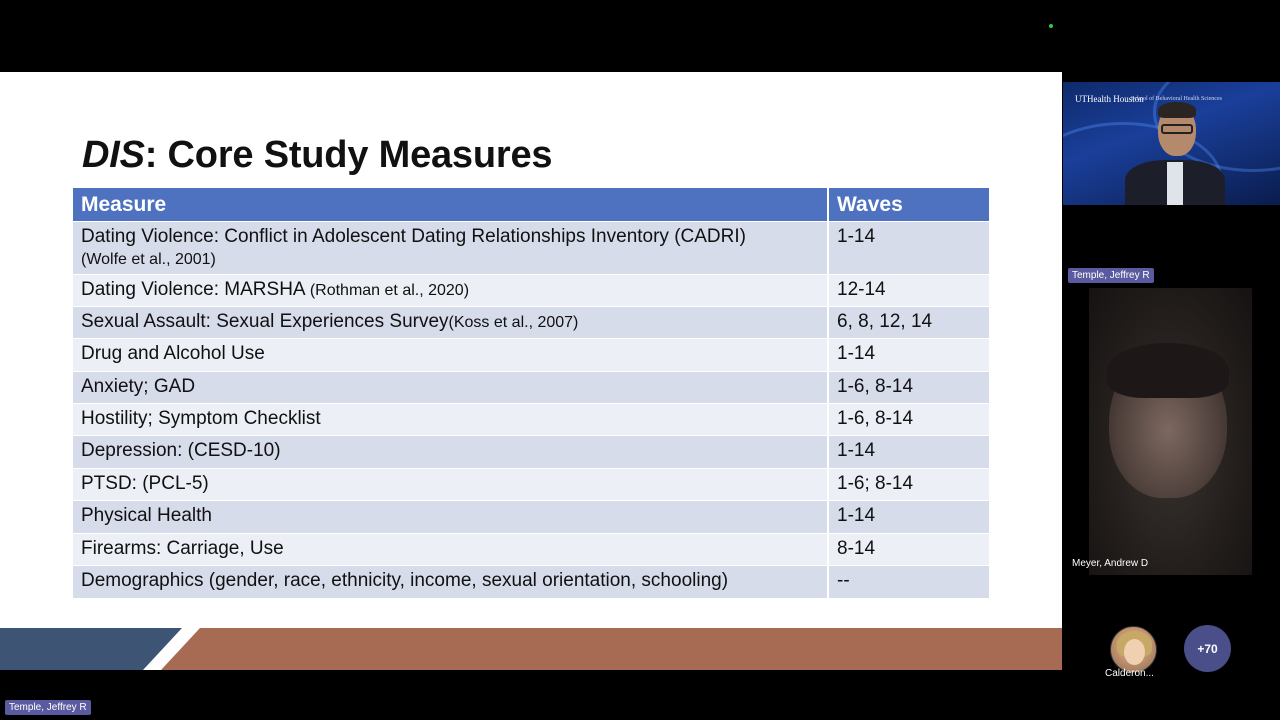 The image size is (1280, 720). I want to click on measure-citation: (Rothman et al., 2020), so click(389, 290).